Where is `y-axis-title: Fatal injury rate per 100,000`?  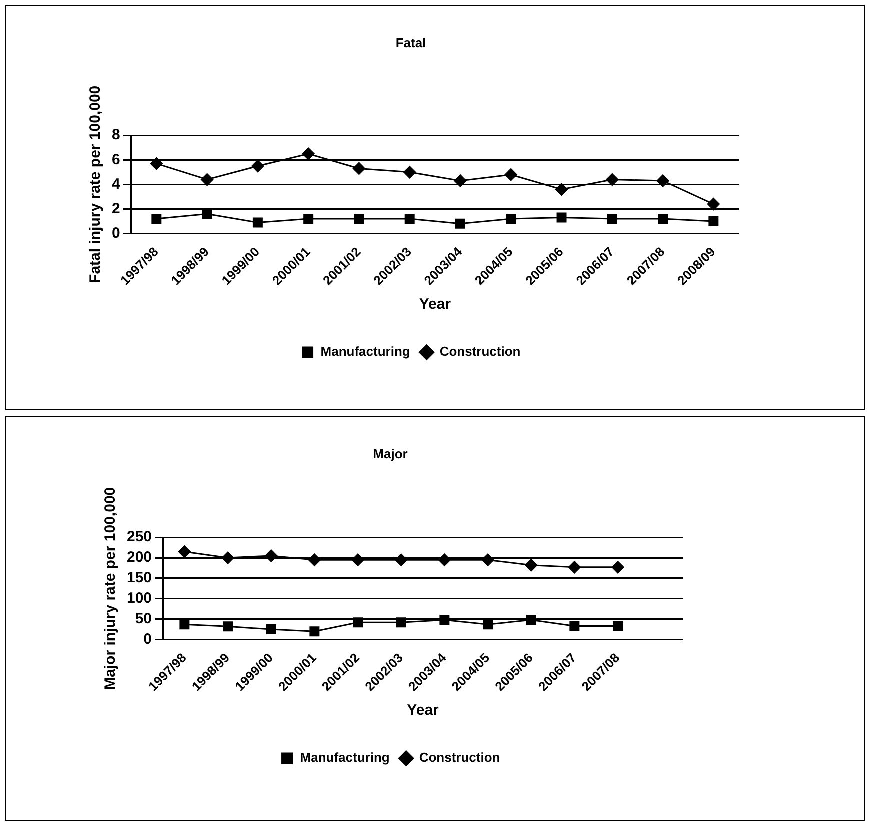 y-axis-title: Fatal injury rate per 100,000 is located at coordinates (95, 185).